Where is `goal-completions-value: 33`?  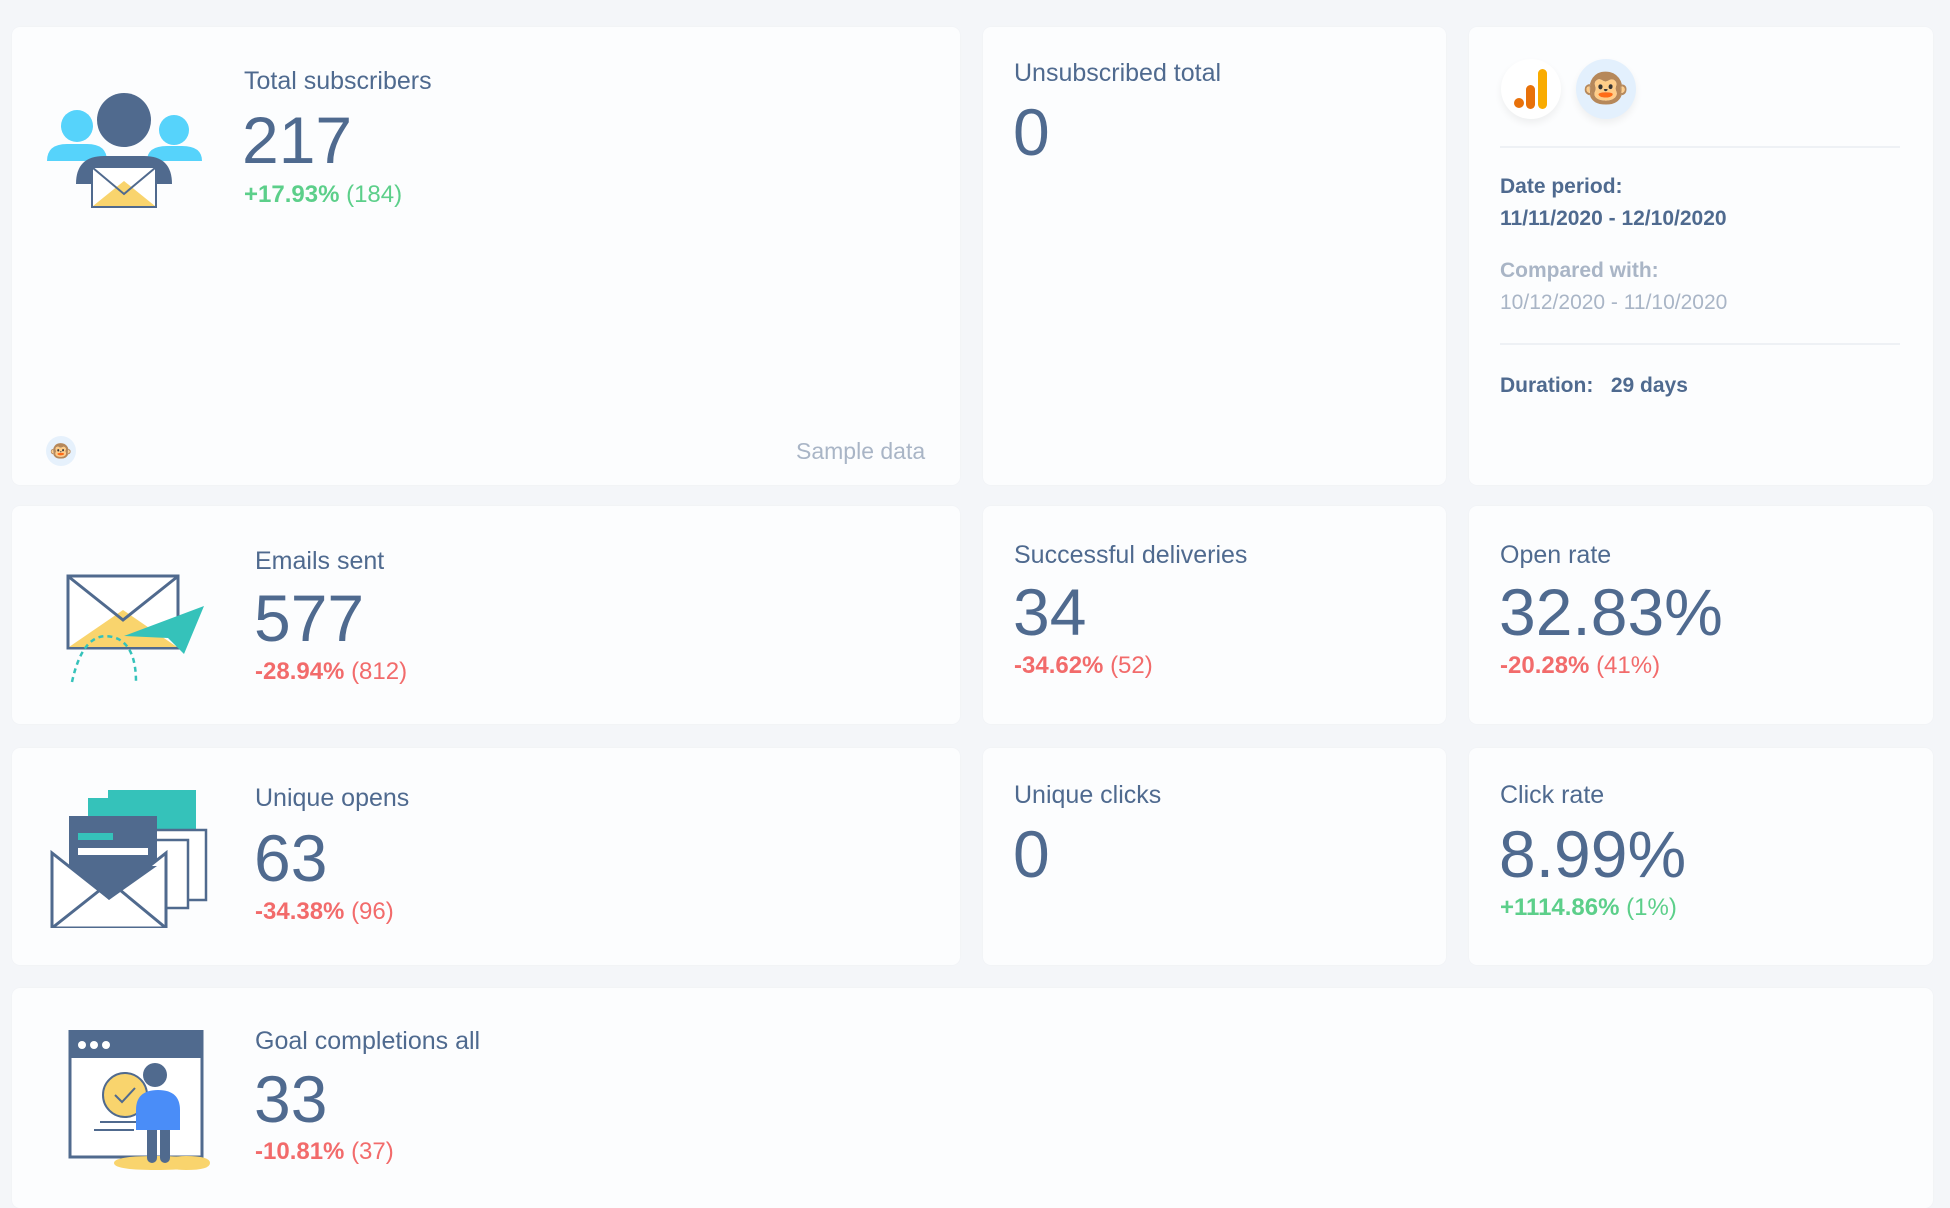 goal-completions-value: 33 is located at coordinates (291, 1099).